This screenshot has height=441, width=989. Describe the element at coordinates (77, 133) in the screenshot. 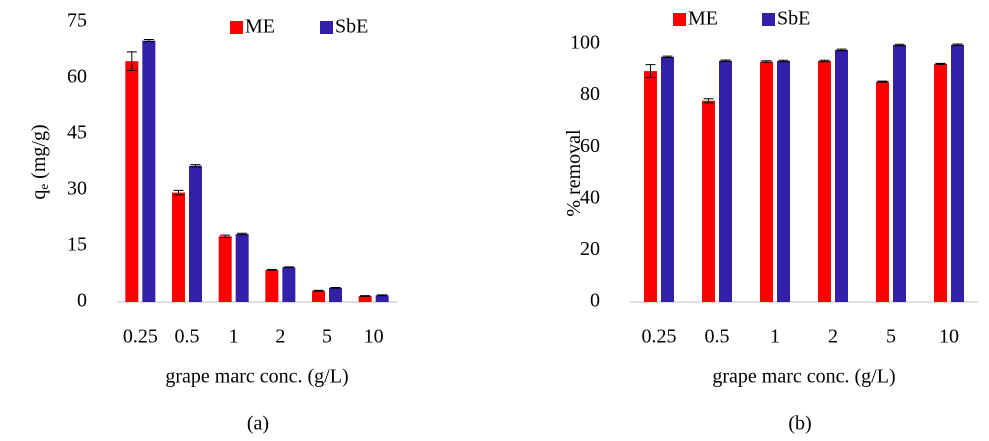

I see `y-tick-label: 45` at that location.